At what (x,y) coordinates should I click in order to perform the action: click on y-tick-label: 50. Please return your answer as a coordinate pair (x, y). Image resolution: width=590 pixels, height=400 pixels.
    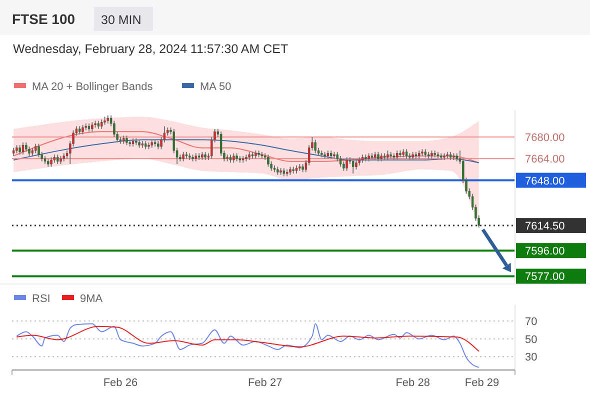
    Looking at the image, I should click on (531, 340).